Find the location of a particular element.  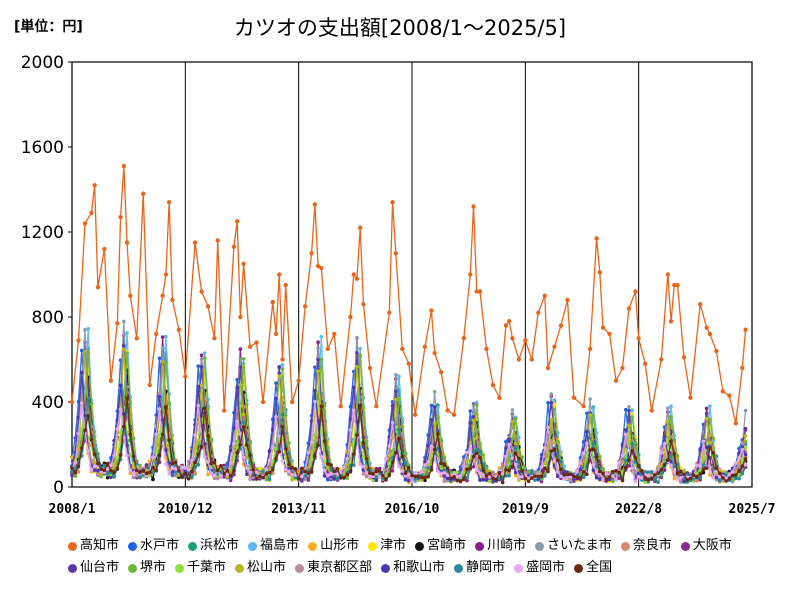

legend-item: 奈良市 is located at coordinates (646, 546).